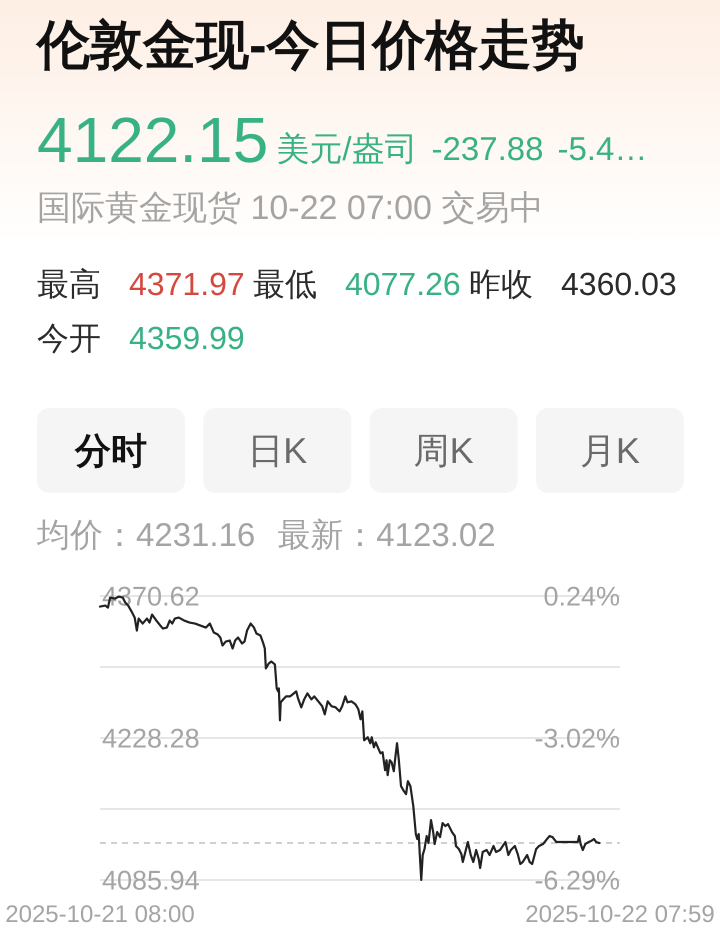 This screenshot has height=949, width=720. What do you see at coordinates (444, 450) in the screenshot?
I see `button-label: 周K` at bounding box center [444, 450].